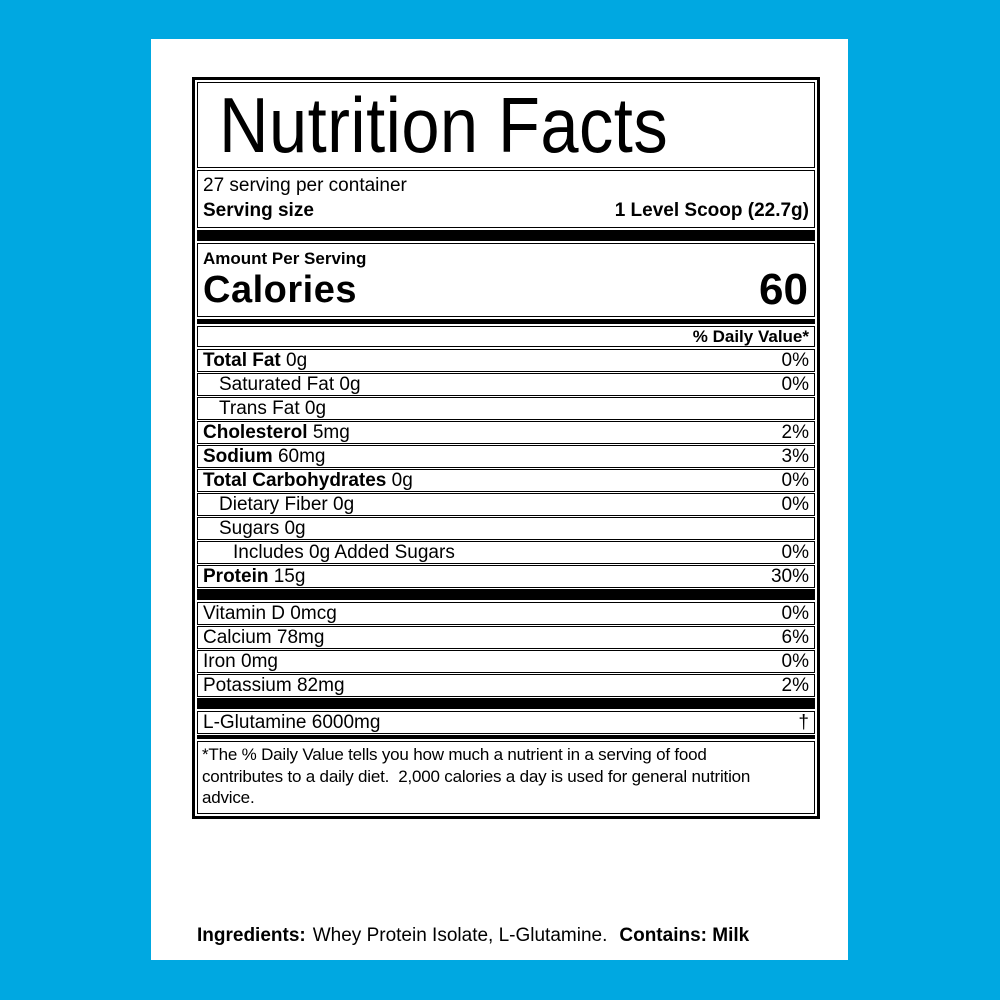 Image resolution: width=1000 pixels, height=1000 pixels. Describe the element at coordinates (301, 456) in the screenshot. I see `nutrient-amount: 60mg` at that location.